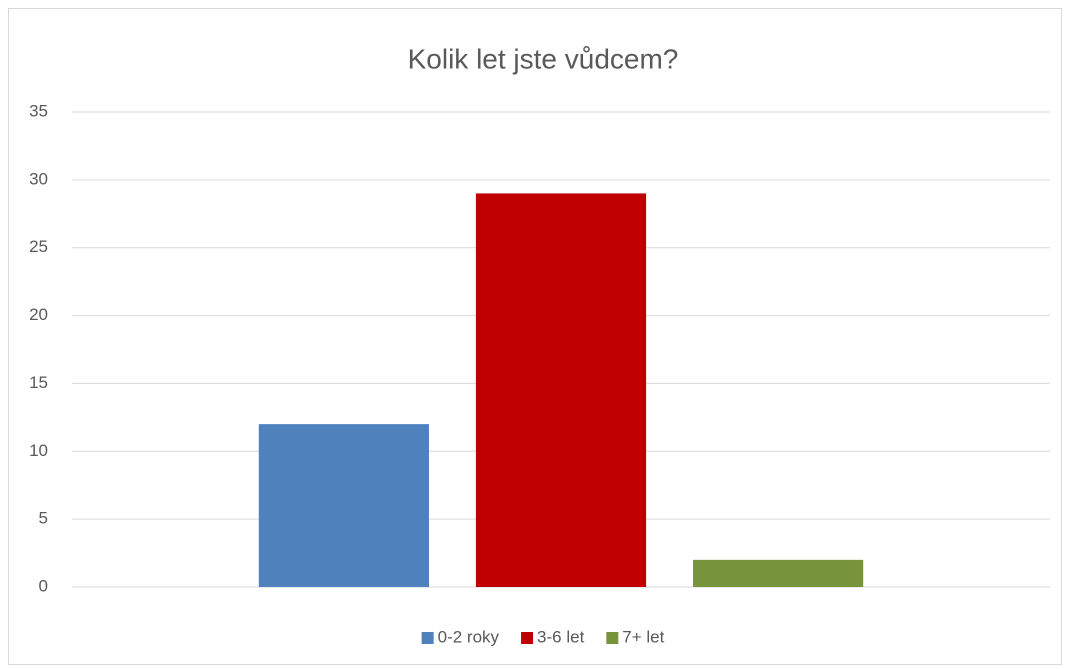 The width and height of the screenshot is (1066, 669). Describe the element at coordinates (469, 636) in the screenshot. I see `legend-label: 0-2 roky` at that location.